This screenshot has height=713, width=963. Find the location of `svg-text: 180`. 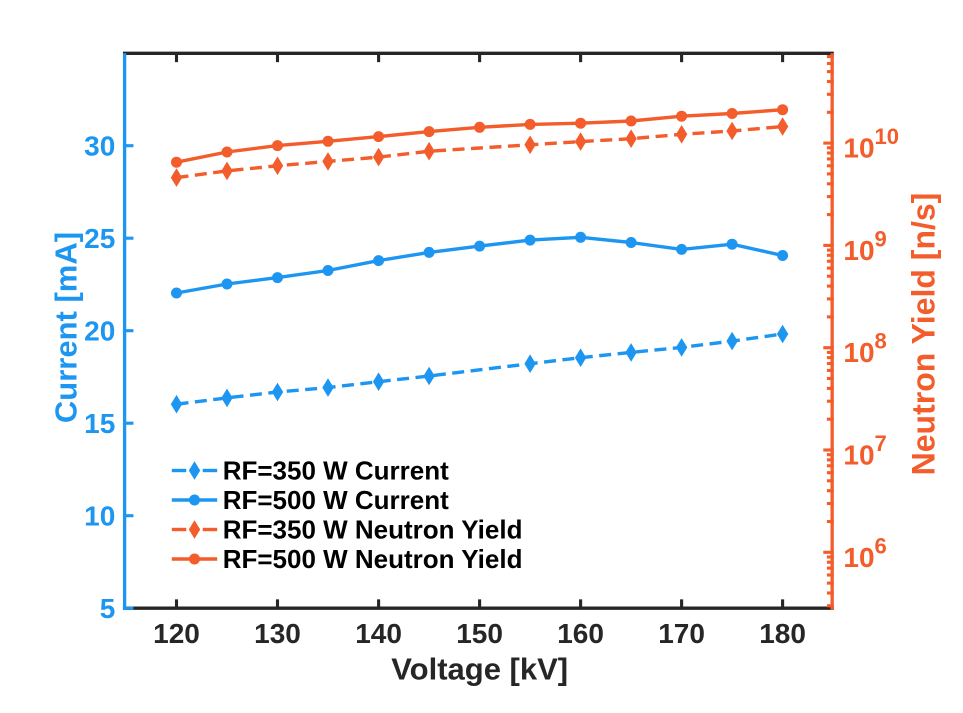

svg-text: 180 is located at coordinates (782, 633).